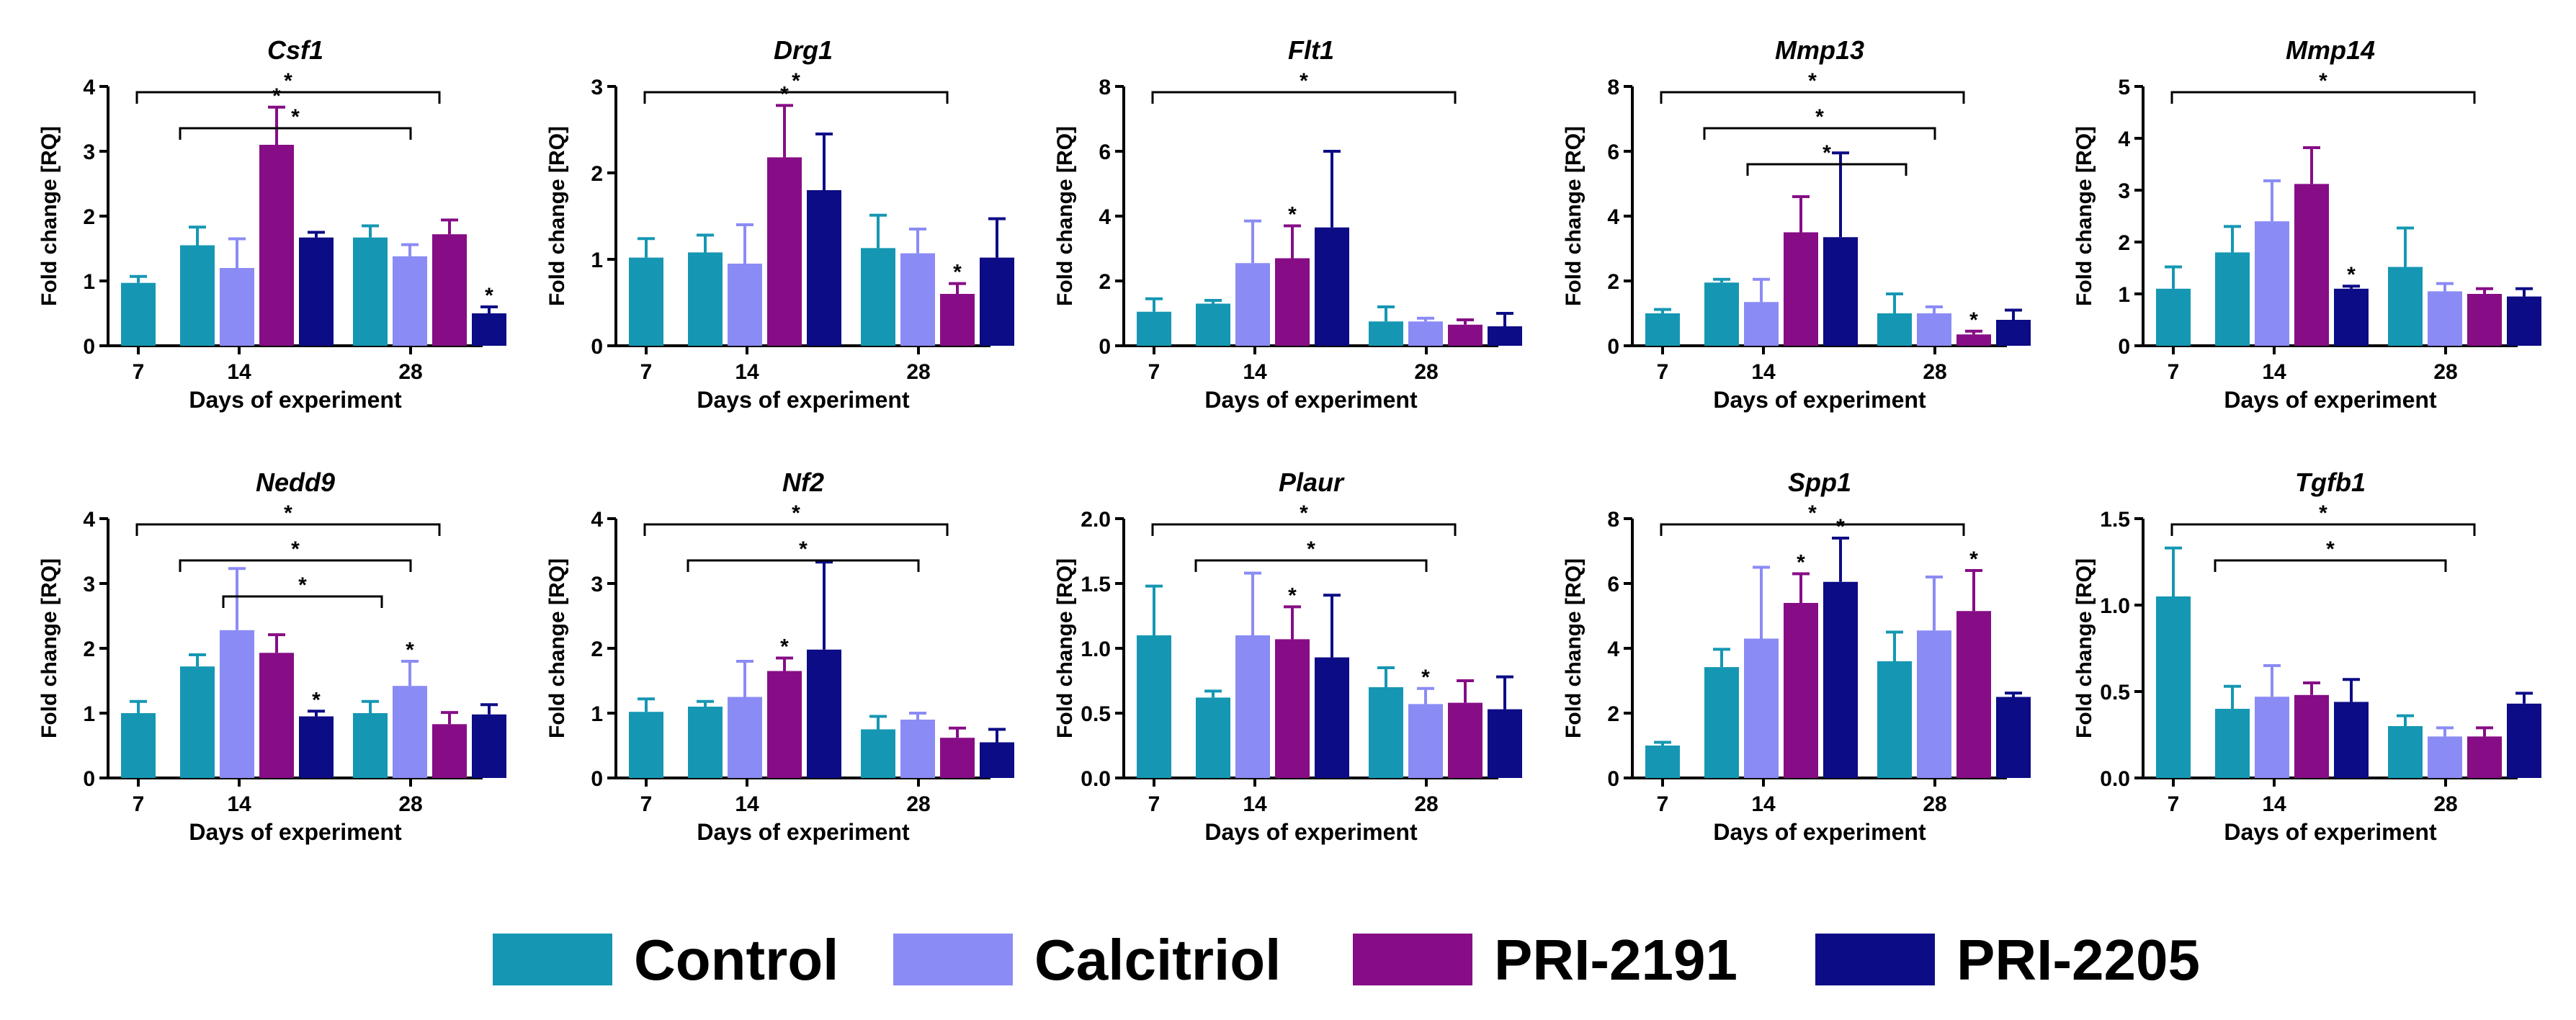 The height and width of the screenshot is (1020, 2576). Describe the element at coordinates (597, 714) in the screenshot. I see `y-tick-label: 1` at that location.